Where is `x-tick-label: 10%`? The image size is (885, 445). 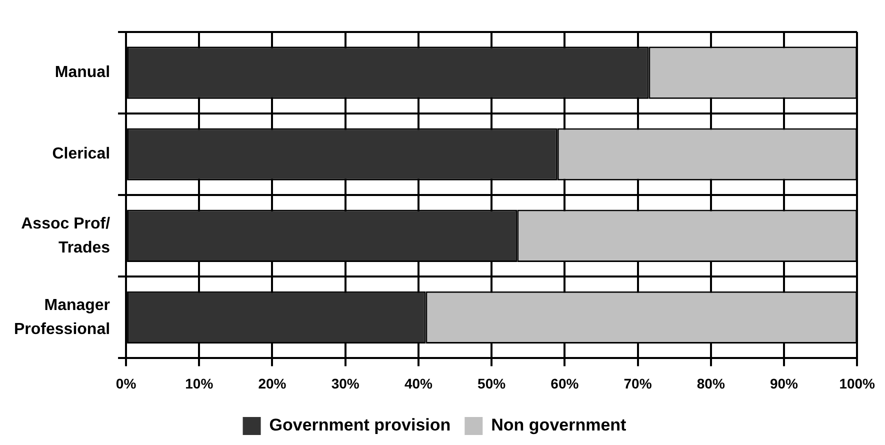 x-tick-label: 10% is located at coordinates (199, 383).